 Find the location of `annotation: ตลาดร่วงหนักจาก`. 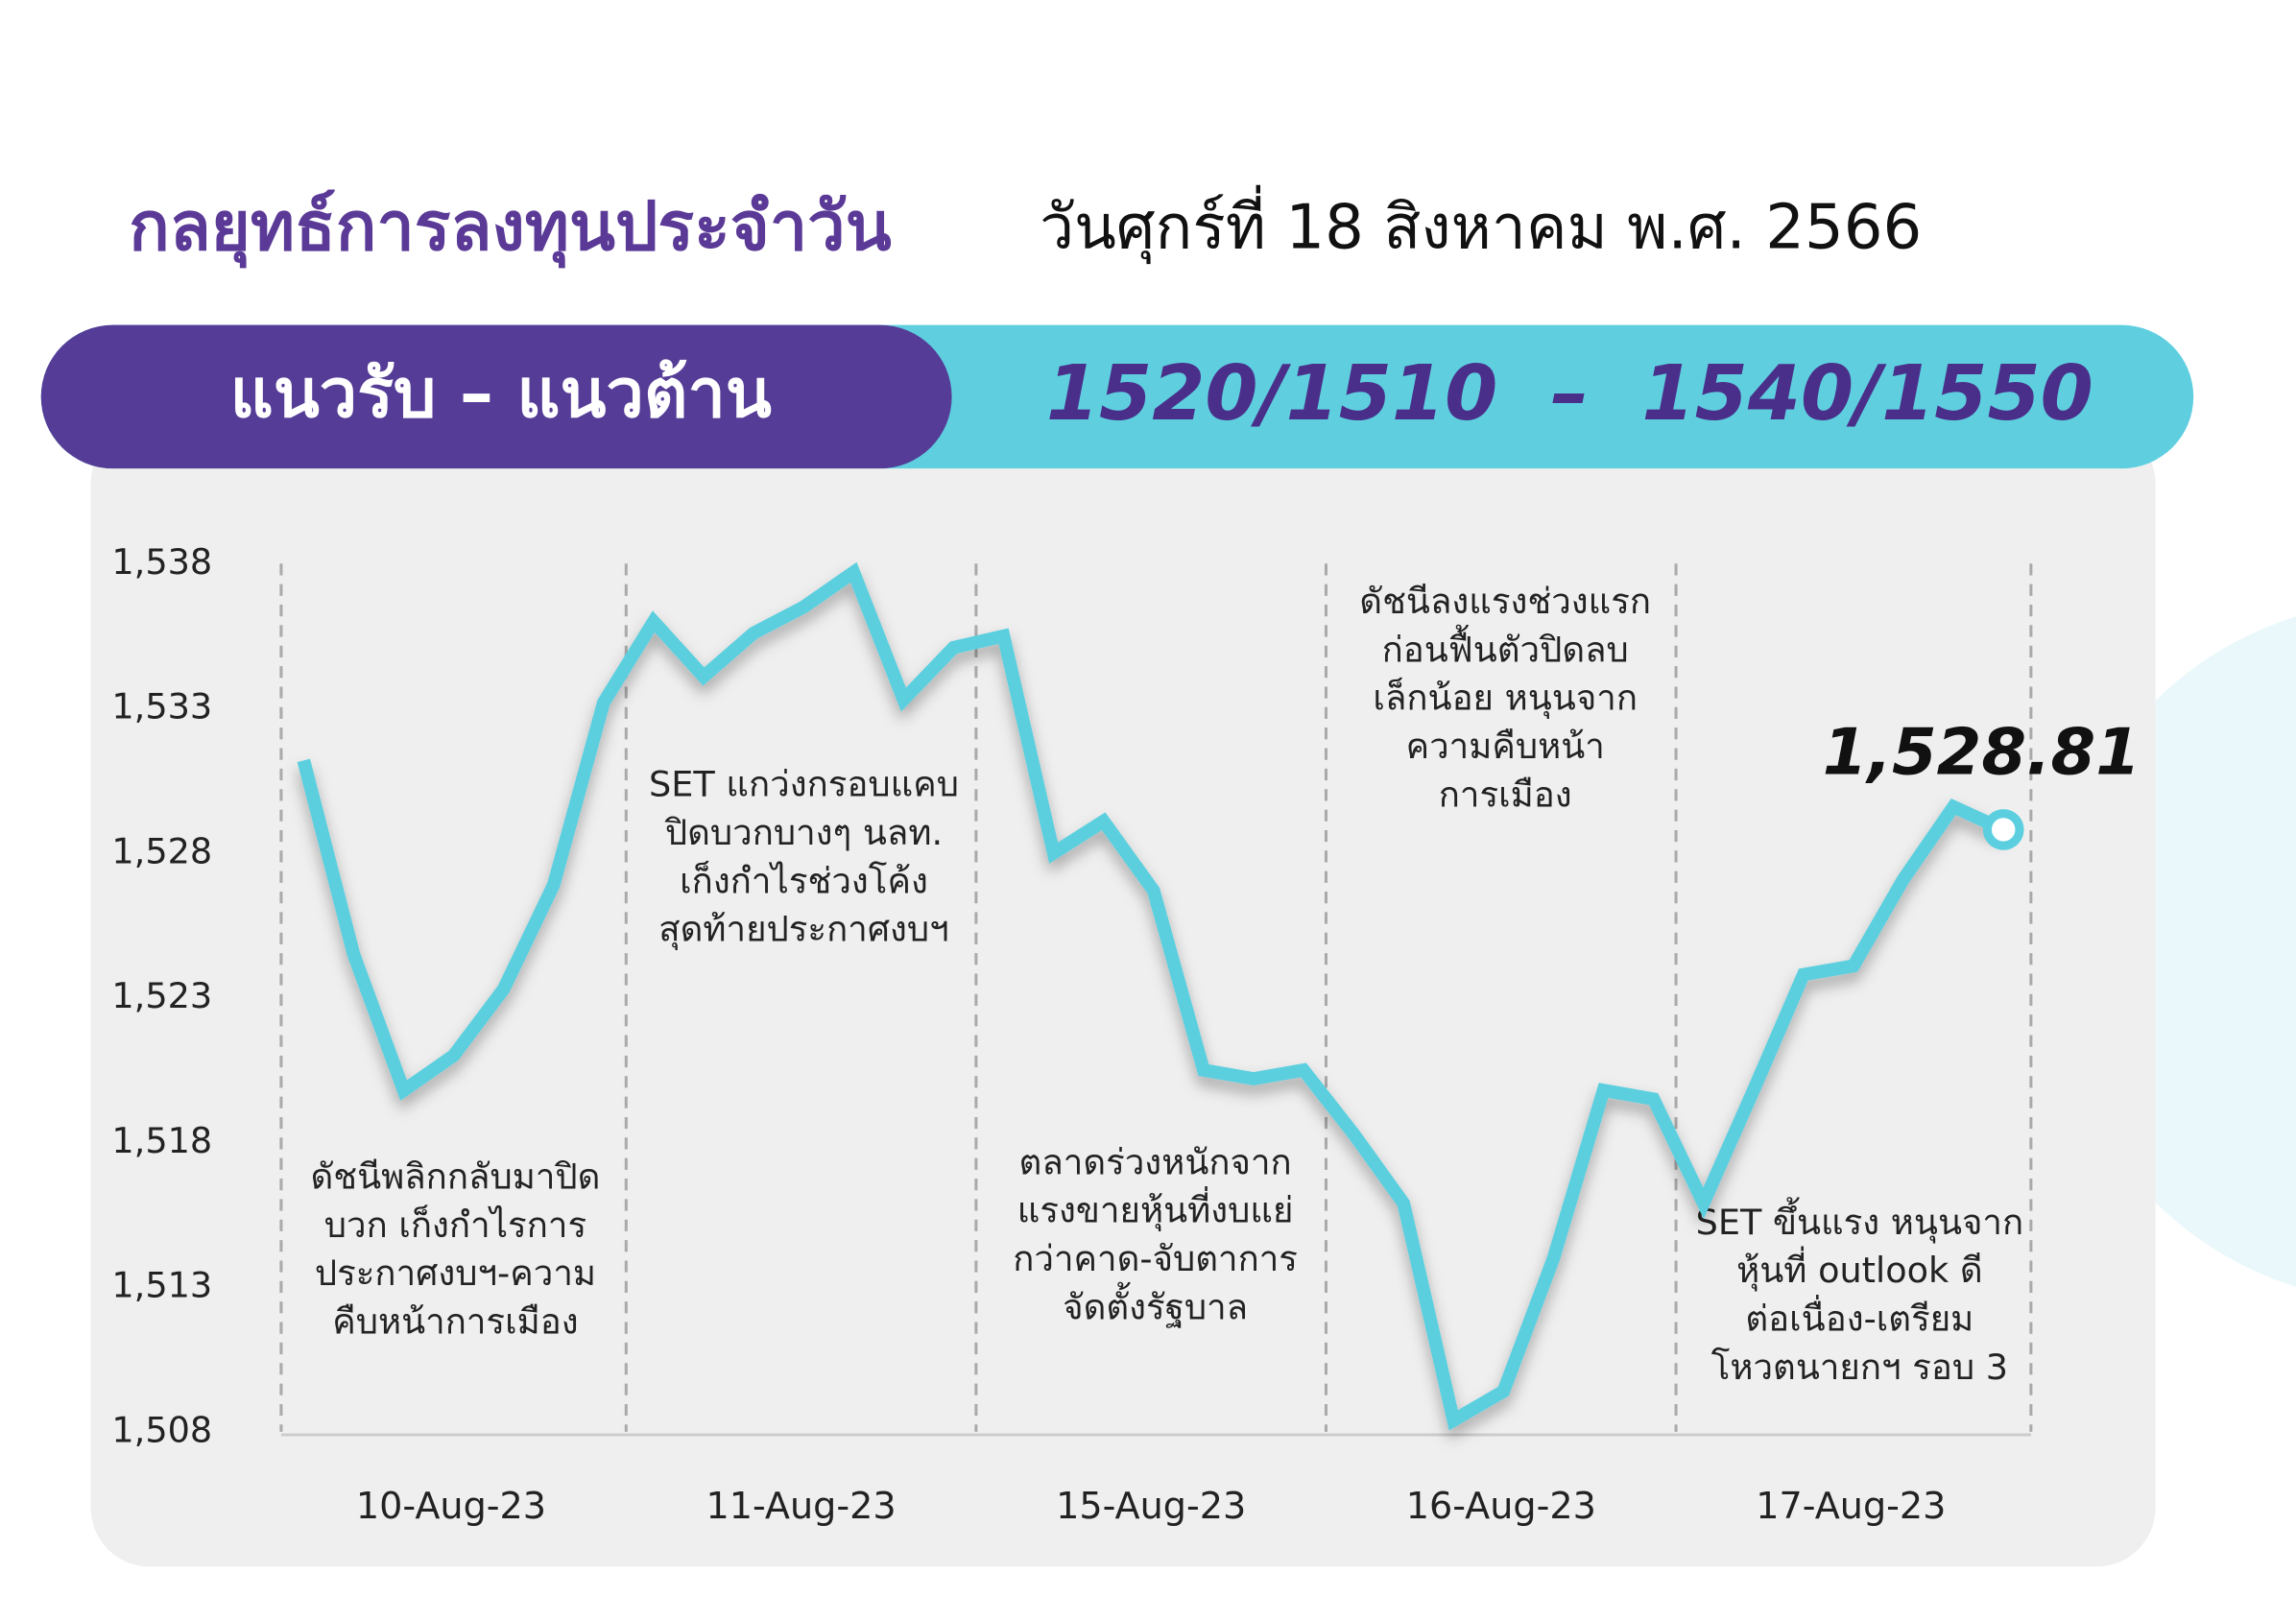

annotation: ตลาดร่วงหนักจาก is located at coordinates (1155, 1161).